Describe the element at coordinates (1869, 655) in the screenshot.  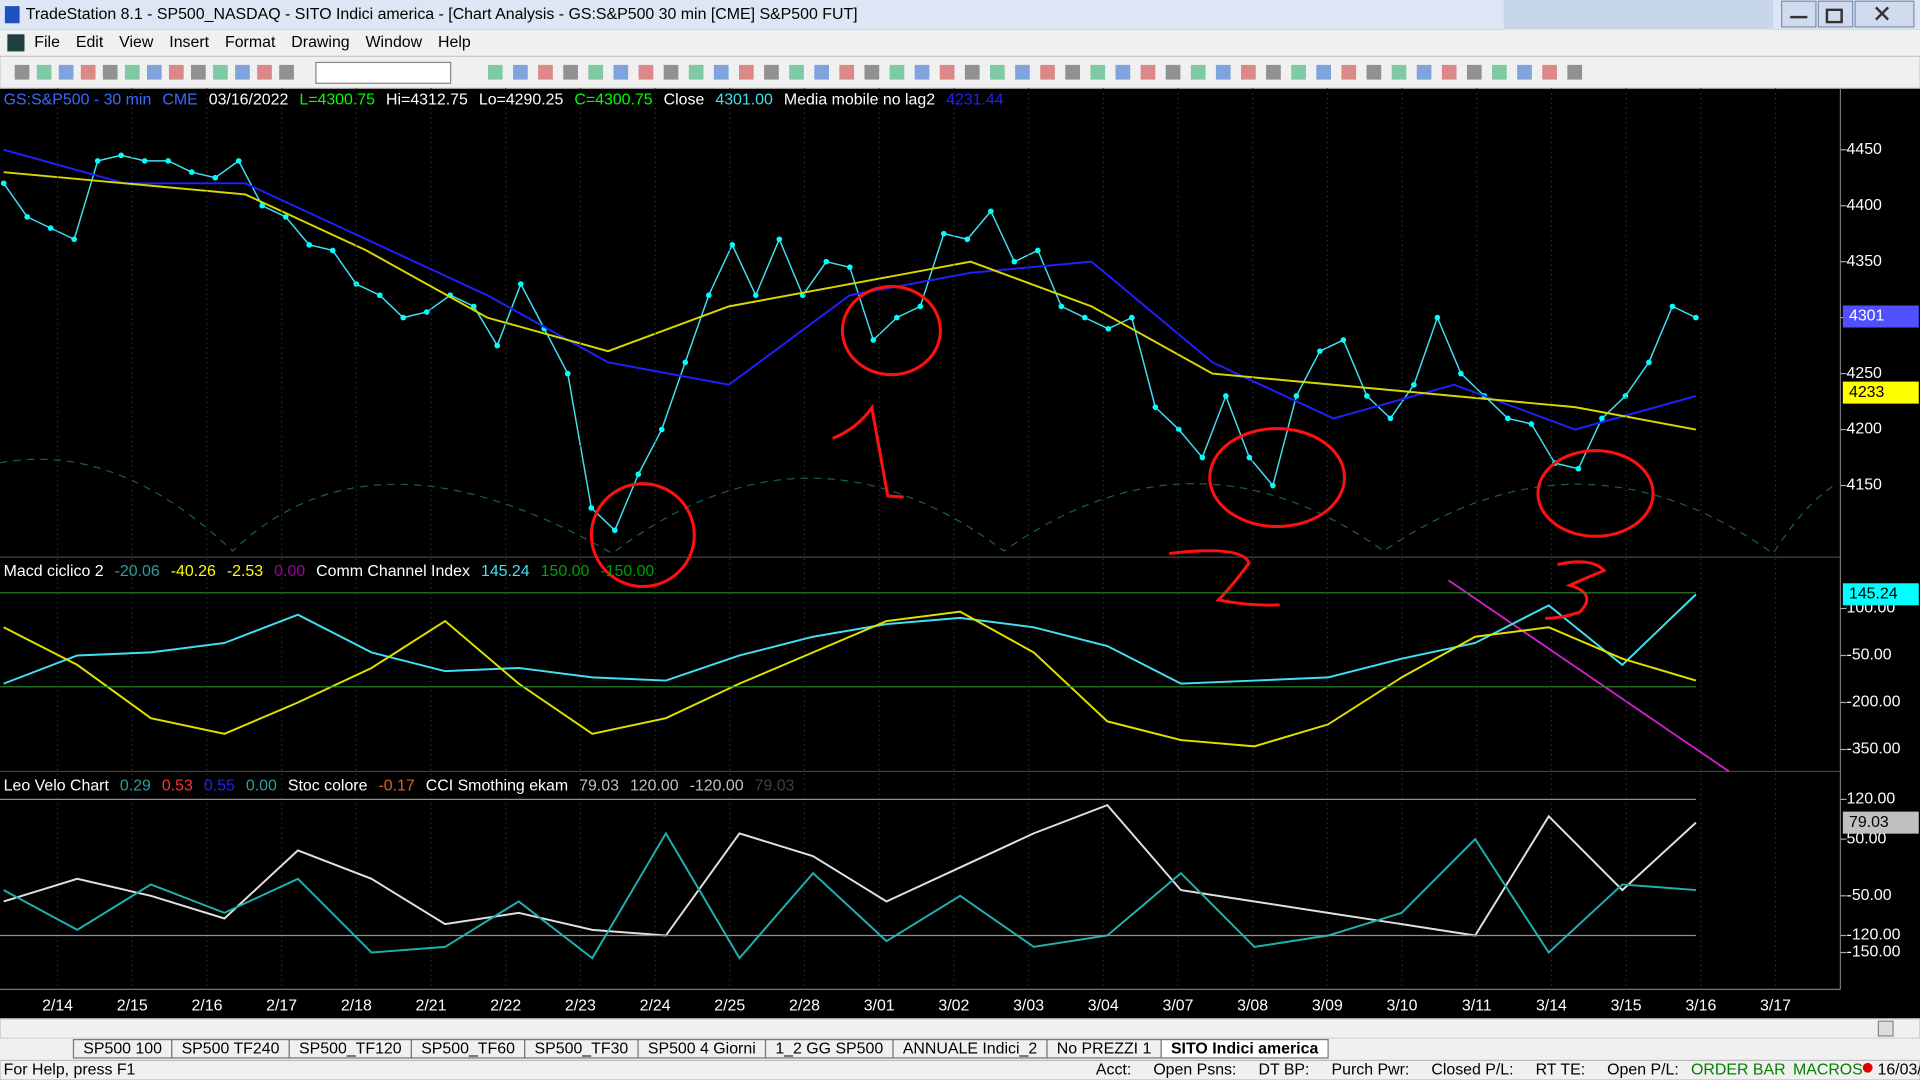
I see `y-tick-label: -50.00` at that location.